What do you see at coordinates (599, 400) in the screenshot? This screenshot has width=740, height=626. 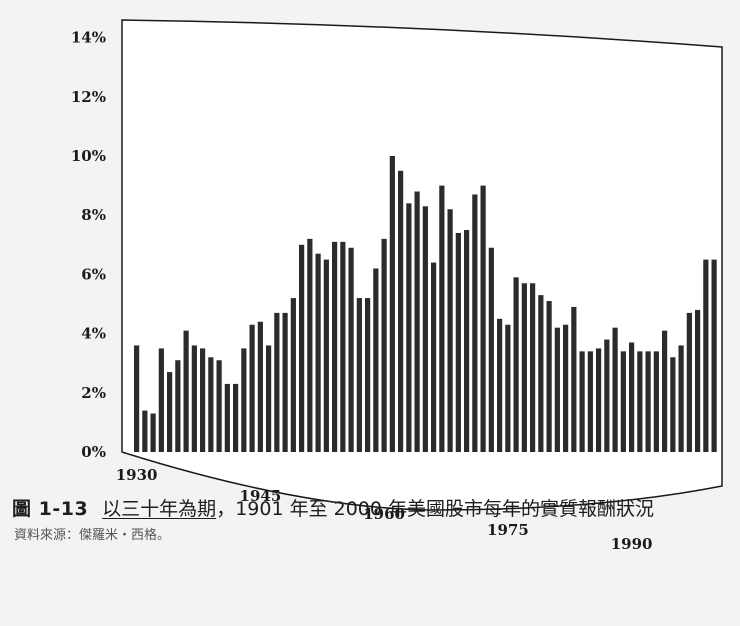 I see `bar-1986` at bounding box center [599, 400].